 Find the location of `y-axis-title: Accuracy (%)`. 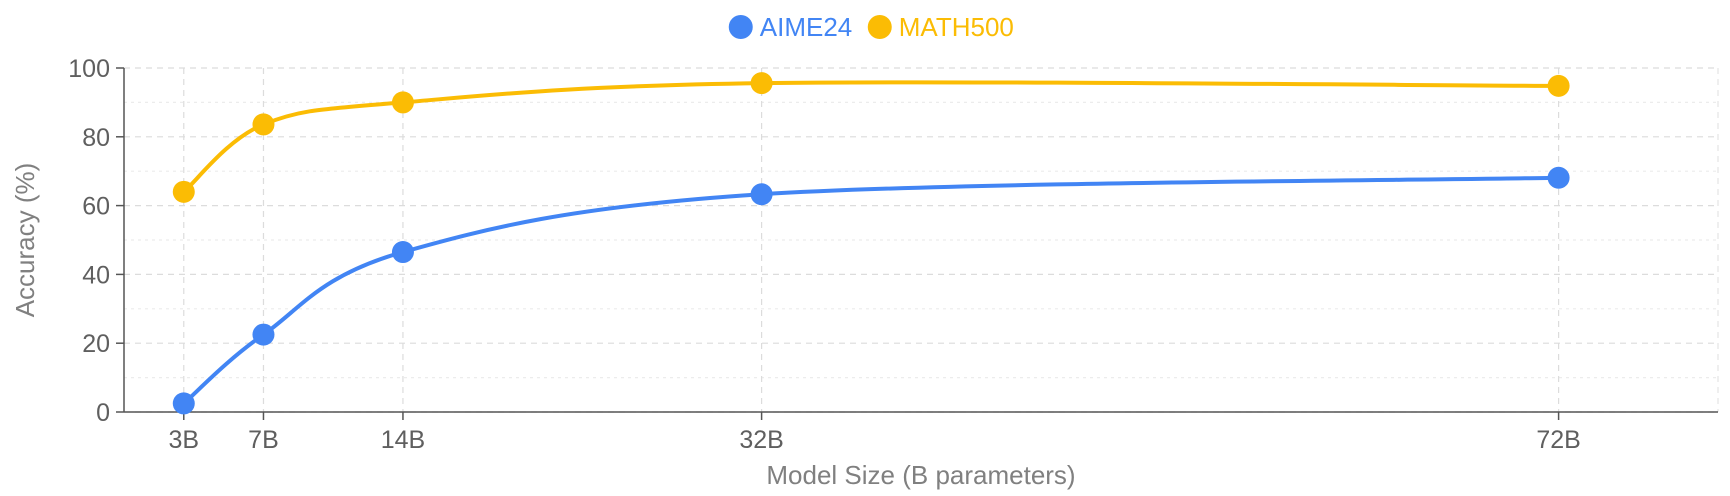

y-axis-title: Accuracy (%) is located at coordinates (25, 240).